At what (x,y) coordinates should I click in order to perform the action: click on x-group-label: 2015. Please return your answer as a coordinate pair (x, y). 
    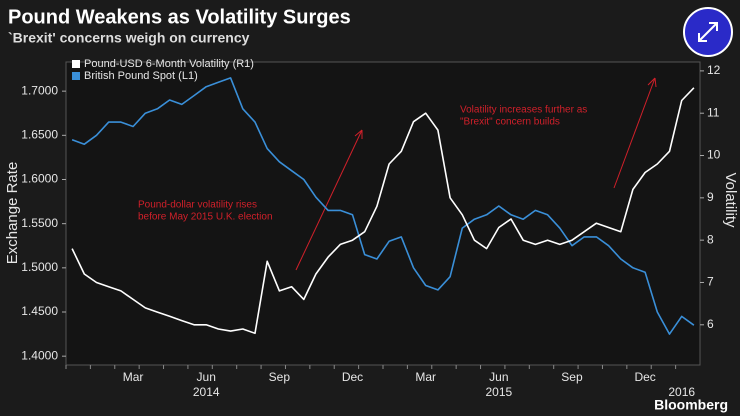
    Looking at the image, I should click on (498, 392).